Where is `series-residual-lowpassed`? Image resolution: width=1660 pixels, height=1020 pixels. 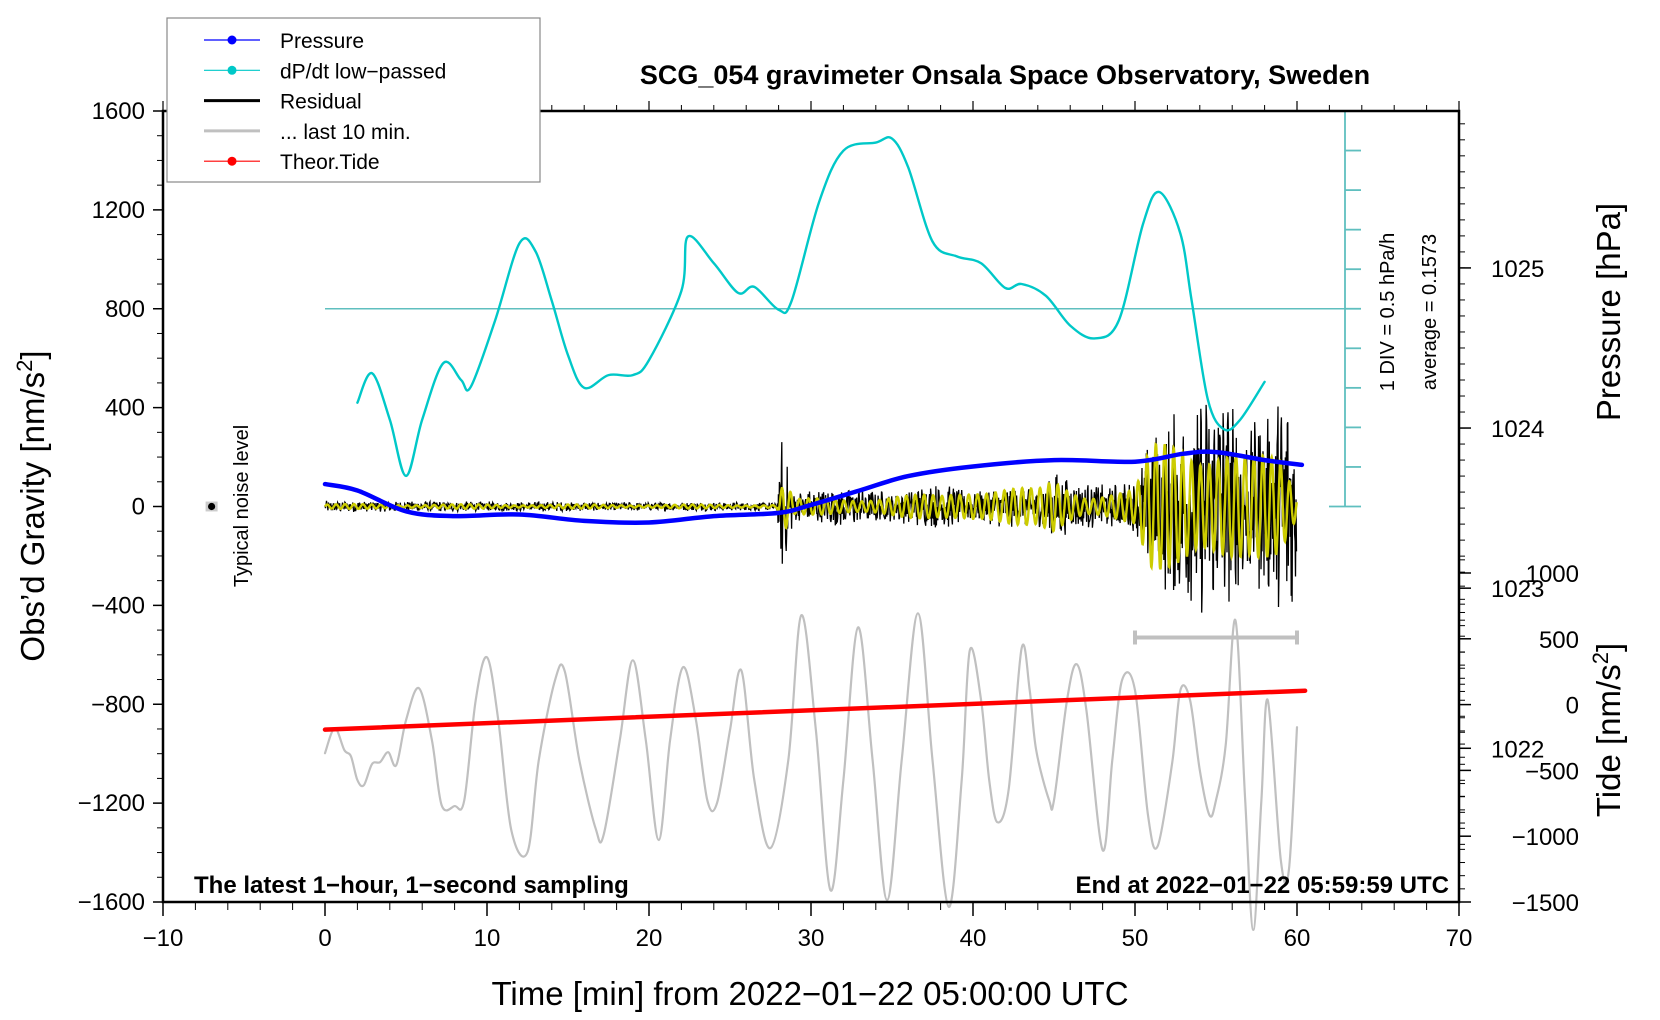 series-residual-lowpassed is located at coordinates (811, 506).